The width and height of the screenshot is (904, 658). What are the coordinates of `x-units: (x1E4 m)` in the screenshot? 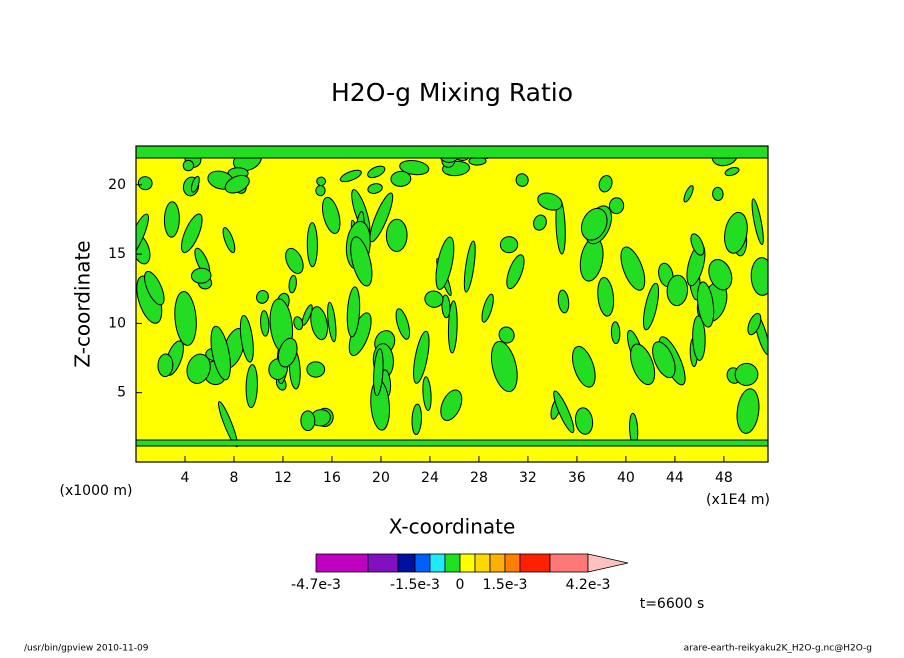 It's located at (738, 500).